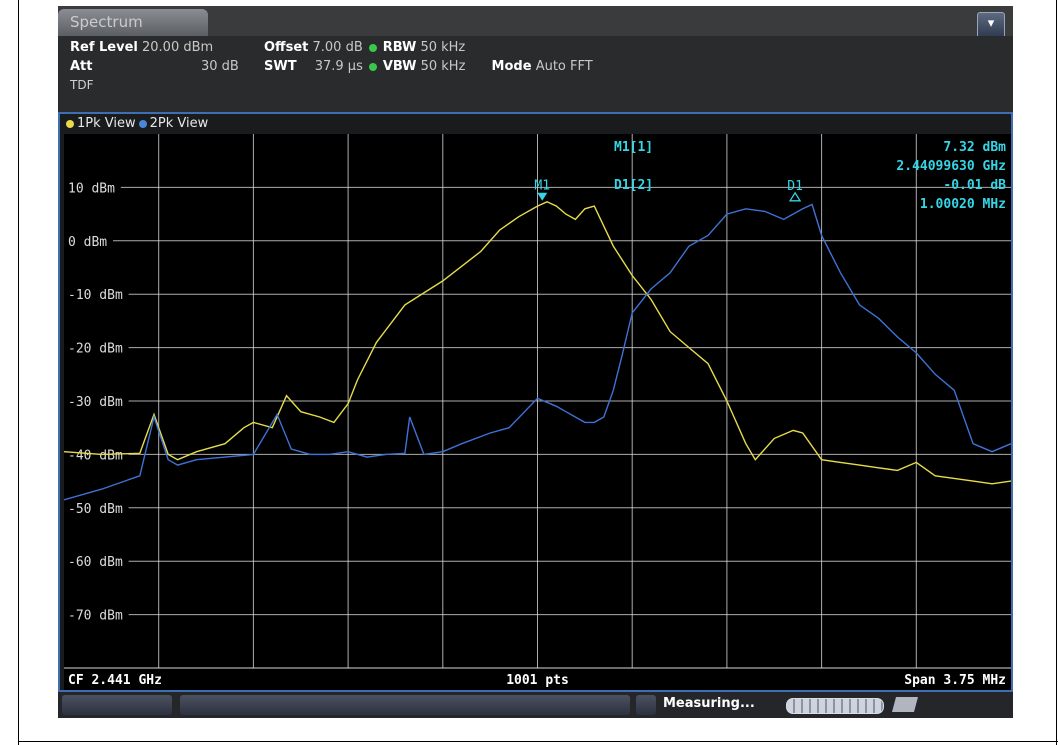 This screenshot has height=745, width=1058. Describe the element at coordinates (443, 47) in the screenshot. I see `rbw-value: 50 kHz` at that location.